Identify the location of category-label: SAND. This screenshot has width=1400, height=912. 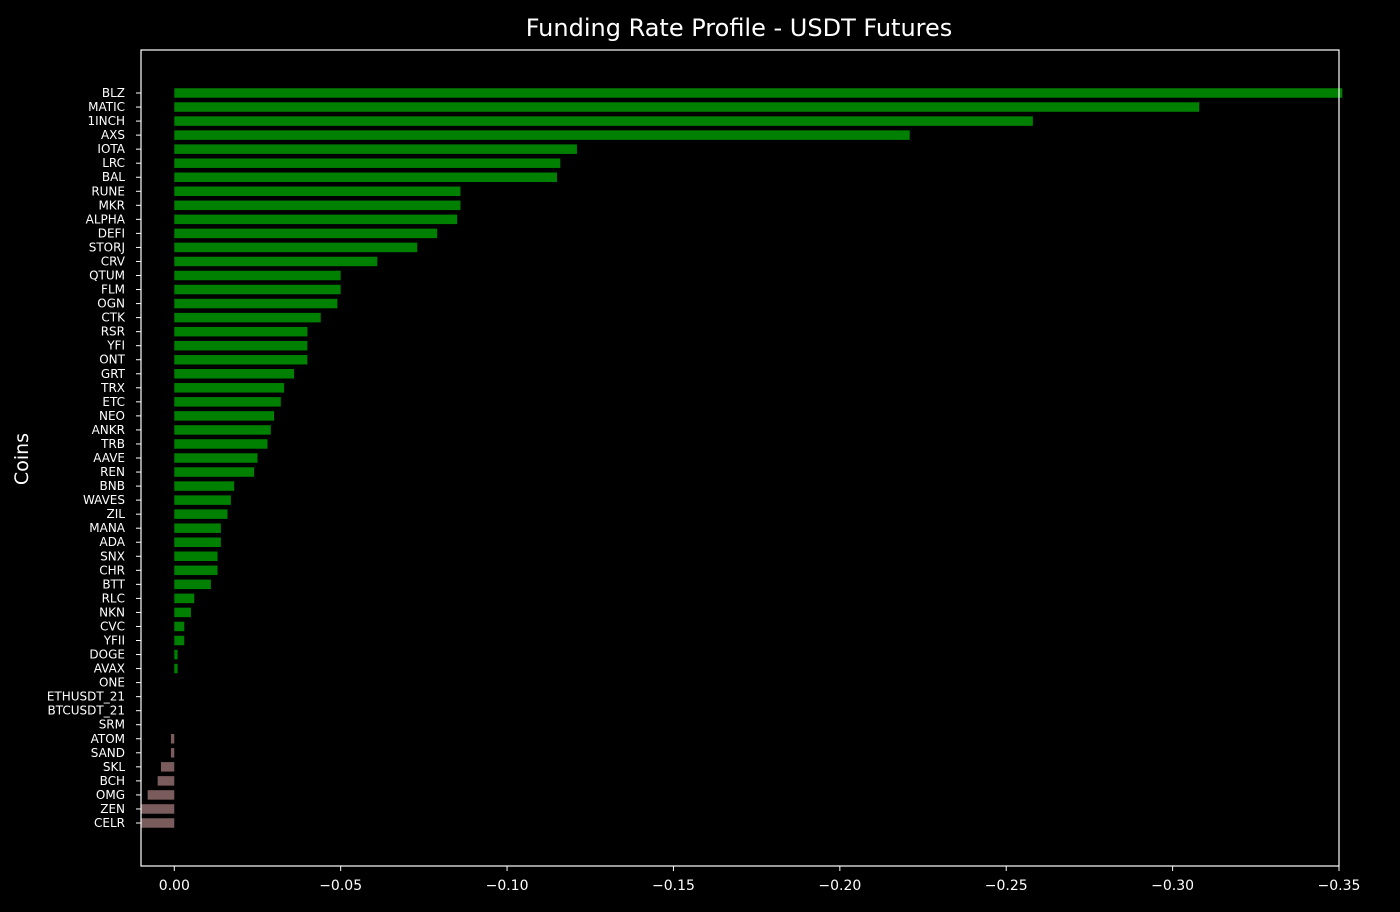
(108, 753).